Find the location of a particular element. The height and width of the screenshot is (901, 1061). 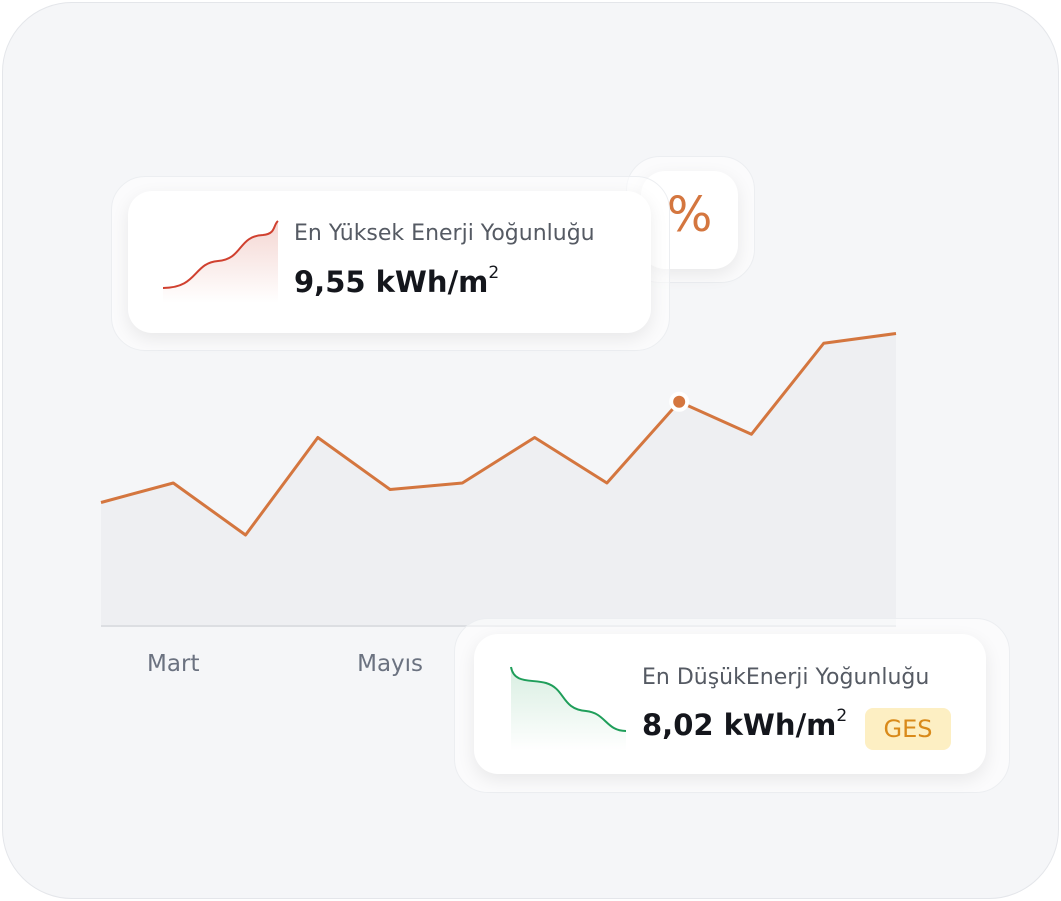

low-value-text: 8,02 kWh/m is located at coordinates (739, 725).